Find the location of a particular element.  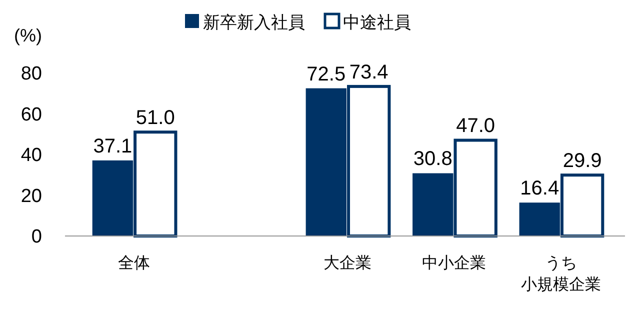

data-label: 29.9 is located at coordinates (582, 161).